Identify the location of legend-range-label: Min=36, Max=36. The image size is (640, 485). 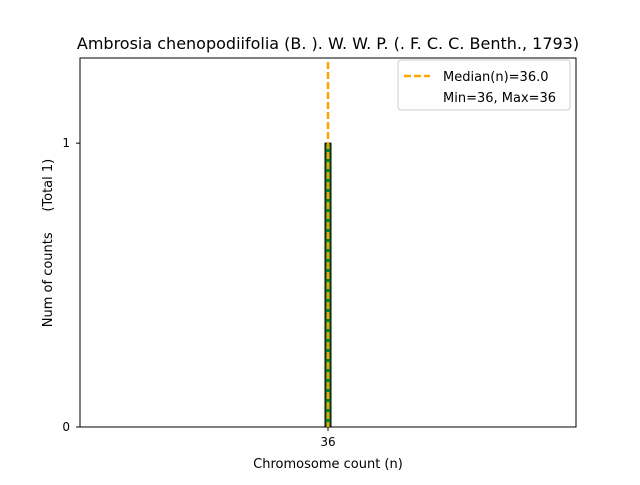
(499, 98).